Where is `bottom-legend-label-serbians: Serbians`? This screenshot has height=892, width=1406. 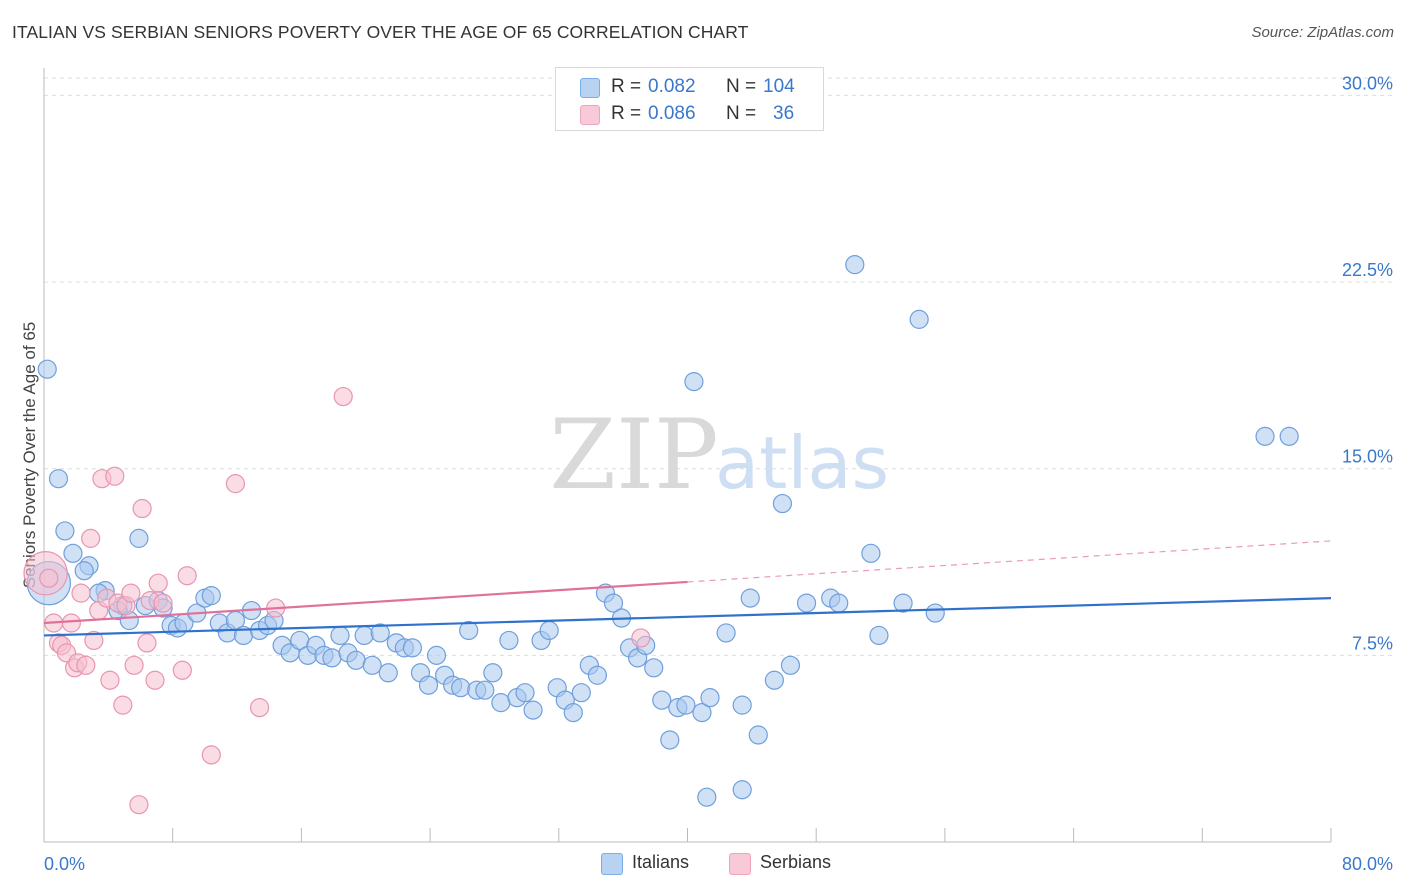 bottom-legend-label-serbians: Serbians is located at coordinates (796, 862).